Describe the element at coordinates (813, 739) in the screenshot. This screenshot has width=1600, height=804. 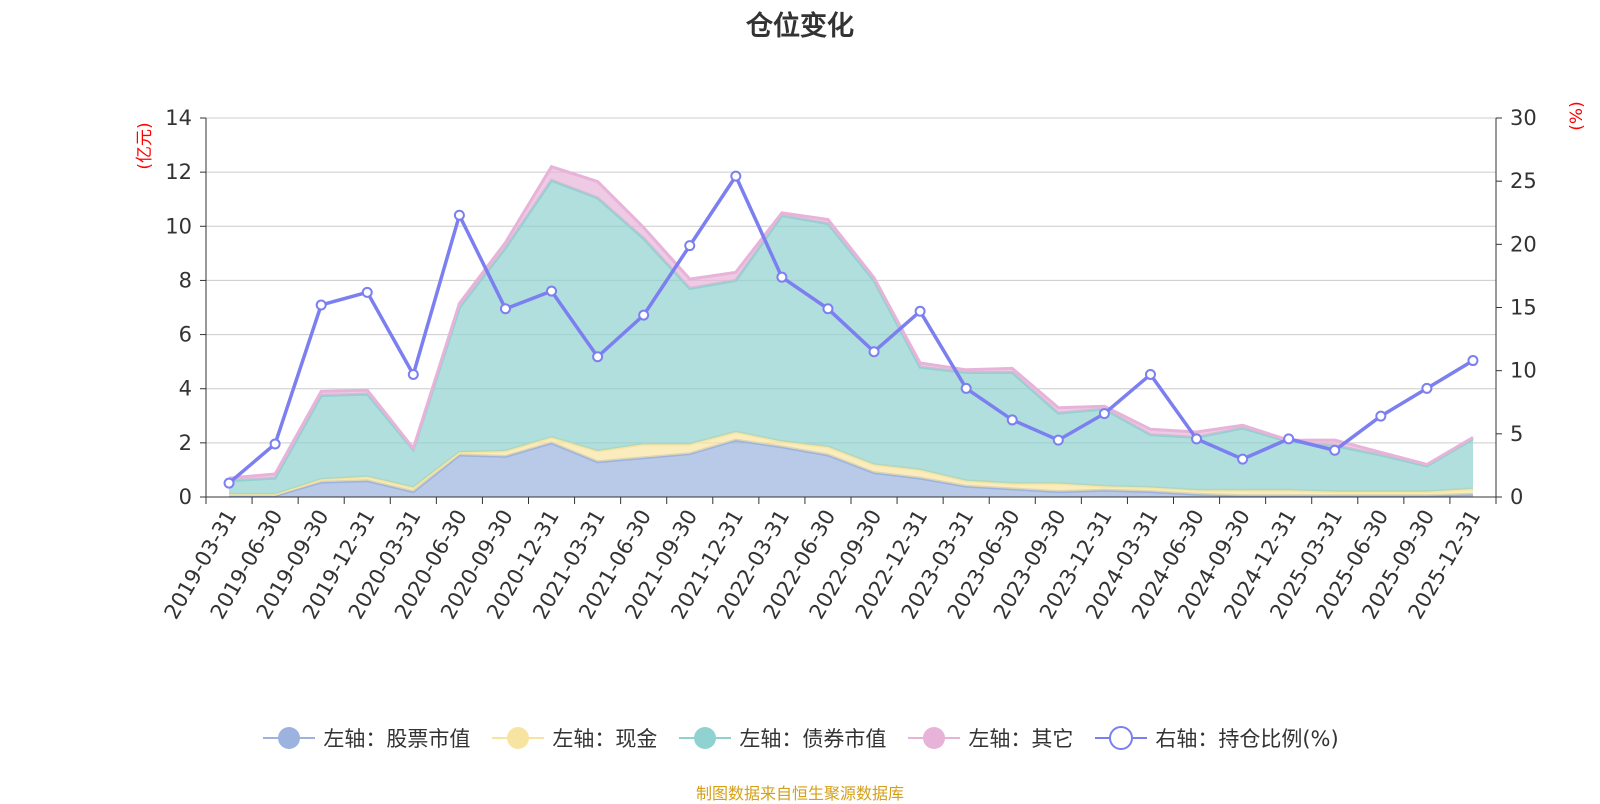
I see `legend-label: 左轴：债券市值` at that location.